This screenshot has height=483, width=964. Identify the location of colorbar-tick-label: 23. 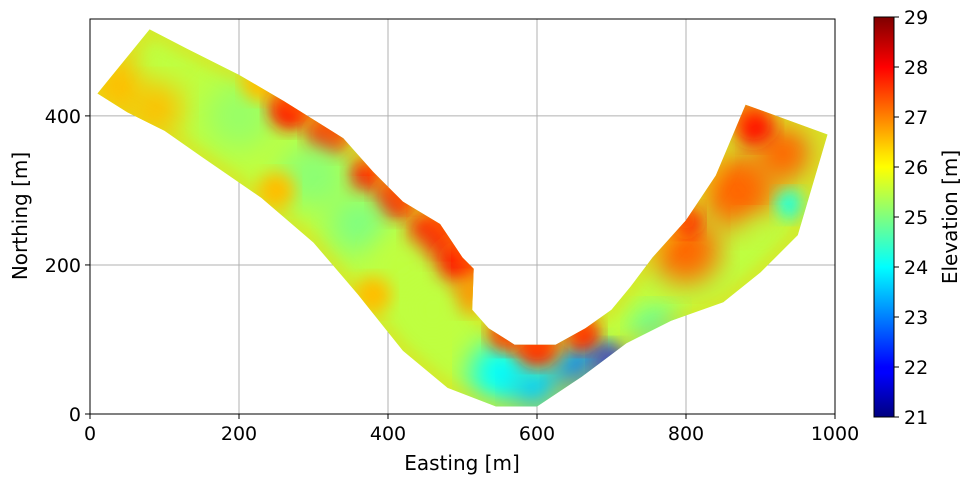
(916, 318).